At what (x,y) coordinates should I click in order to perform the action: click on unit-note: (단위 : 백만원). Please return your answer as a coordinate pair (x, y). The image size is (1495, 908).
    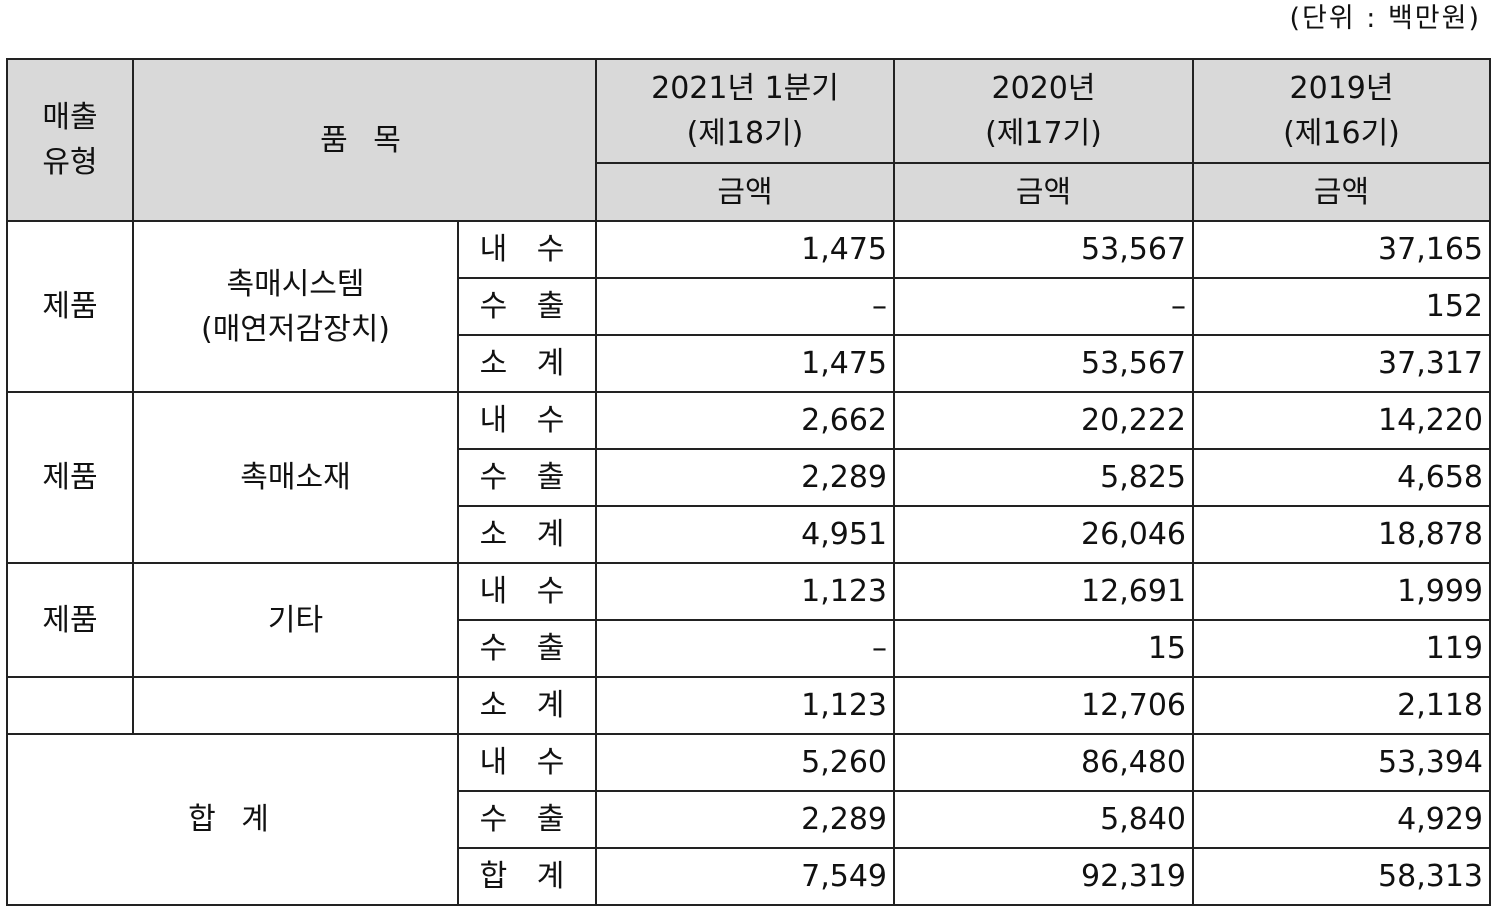
    Looking at the image, I should click on (1385, 18).